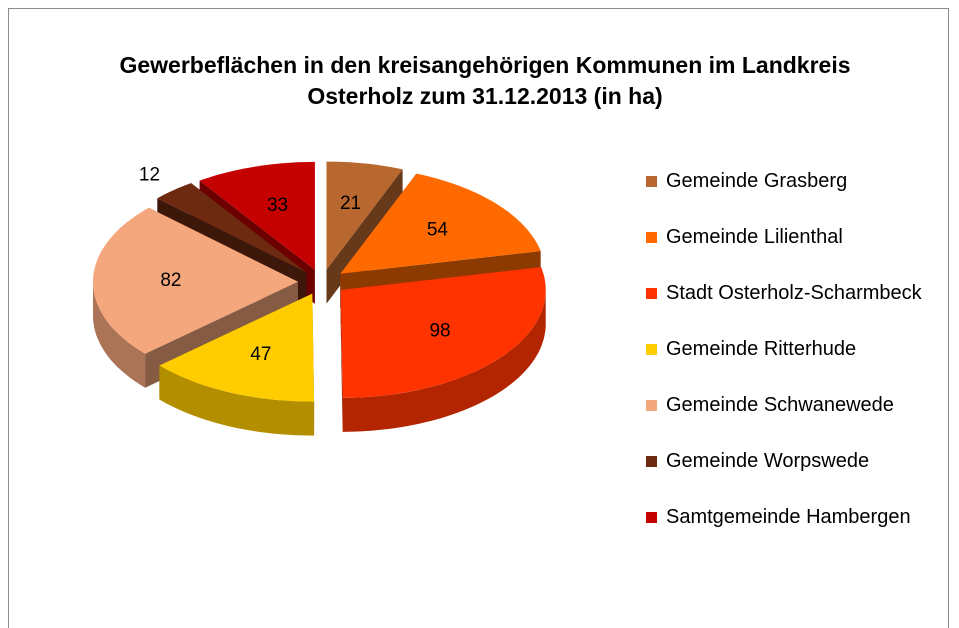 This screenshot has height=628, width=959. I want to click on data-label: 33, so click(277, 205).